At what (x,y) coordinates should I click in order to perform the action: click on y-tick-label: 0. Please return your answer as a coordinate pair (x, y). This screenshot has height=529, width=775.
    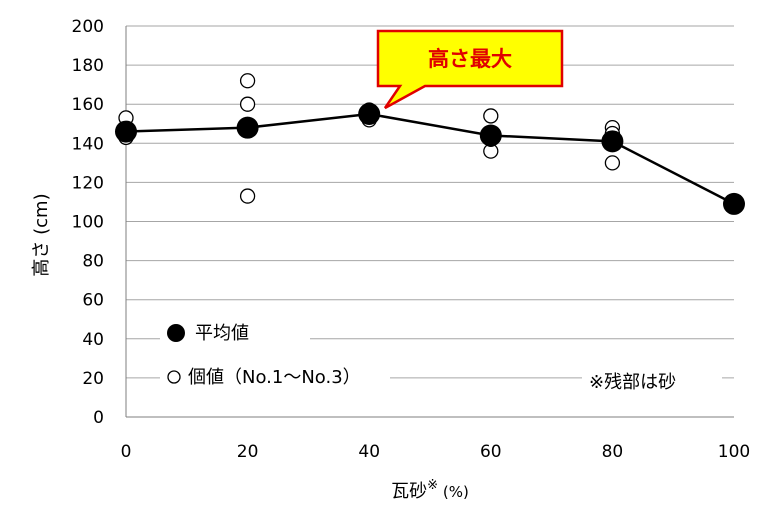
    Looking at the image, I should click on (98, 418).